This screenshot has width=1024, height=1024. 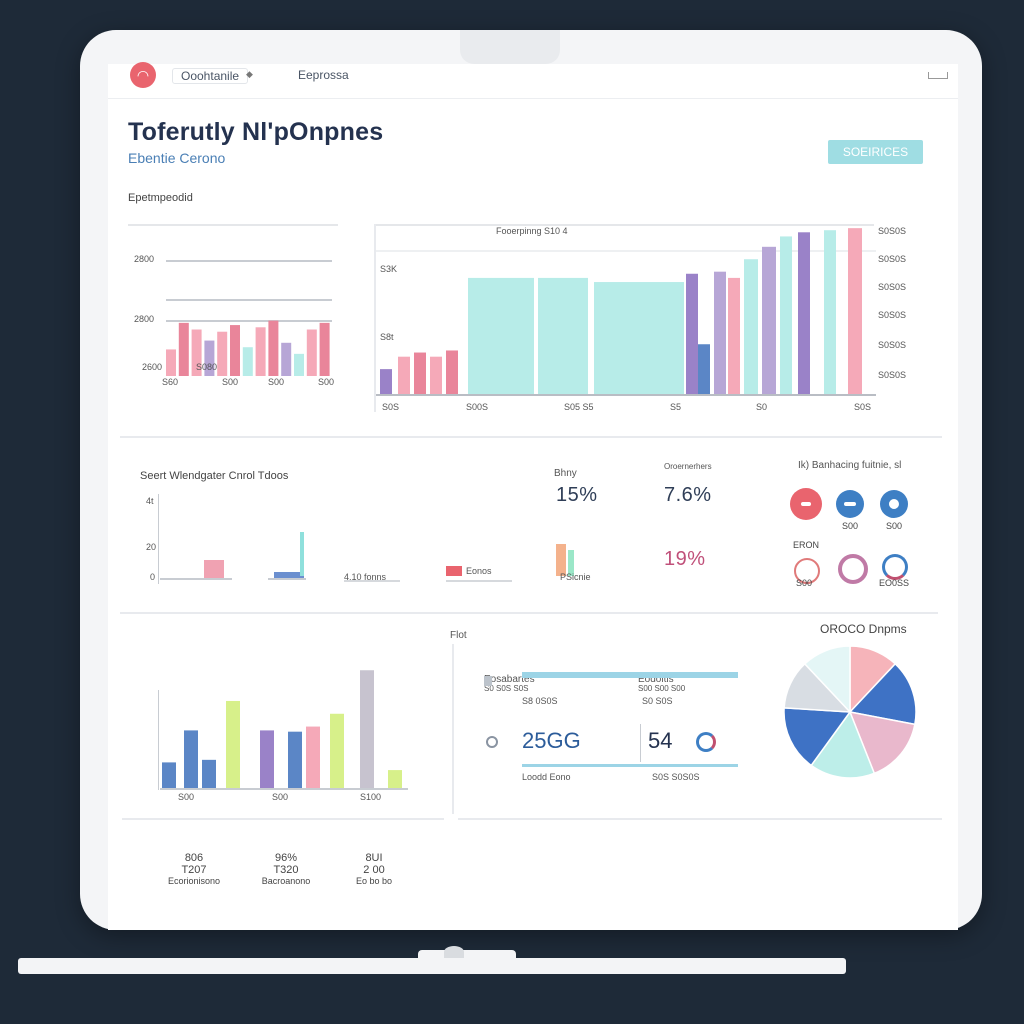 What do you see at coordinates (626, 395) in the screenshot?
I see `panel2-baseline` at bounding box center [626, 395].